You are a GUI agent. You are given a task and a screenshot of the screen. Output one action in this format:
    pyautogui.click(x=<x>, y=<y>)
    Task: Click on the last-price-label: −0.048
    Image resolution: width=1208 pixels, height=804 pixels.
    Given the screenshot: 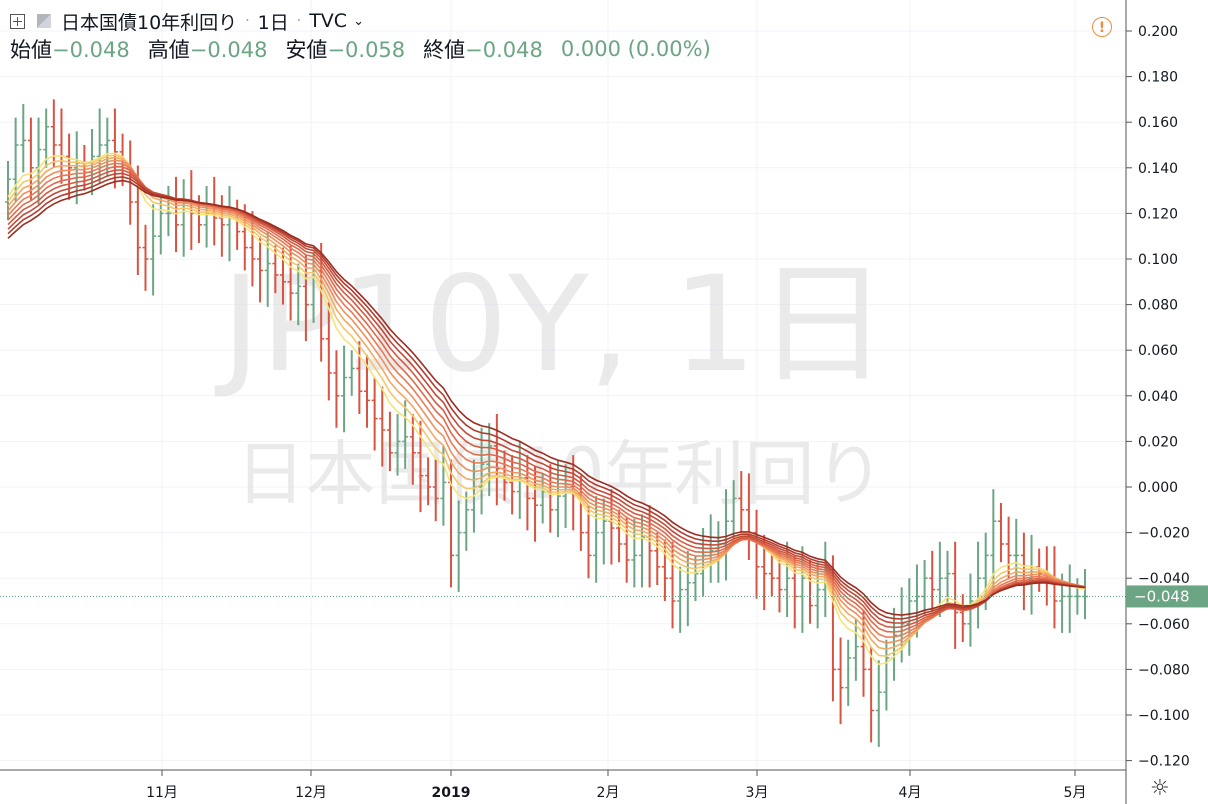 What is the action you would take?
    pyautogui.click(x=1162, y=596)
    